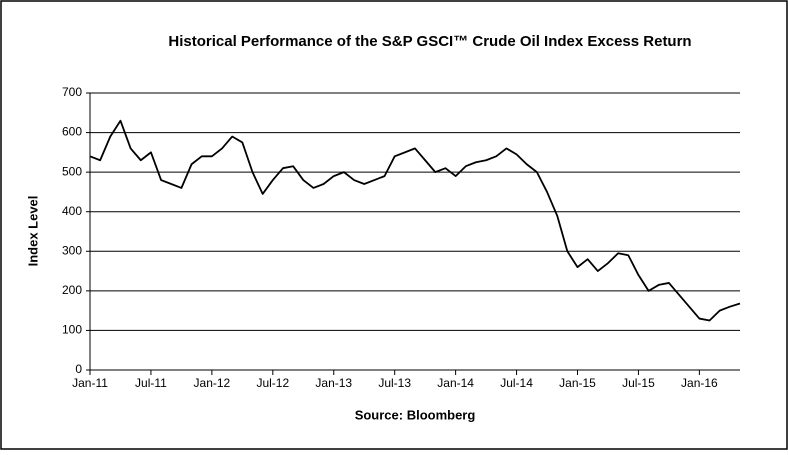 This screenshot has width=788, height=455. Describe the element at coordinates (90, 383) in the screenshot. I see `x-tick-label: Jan-11` at that location.